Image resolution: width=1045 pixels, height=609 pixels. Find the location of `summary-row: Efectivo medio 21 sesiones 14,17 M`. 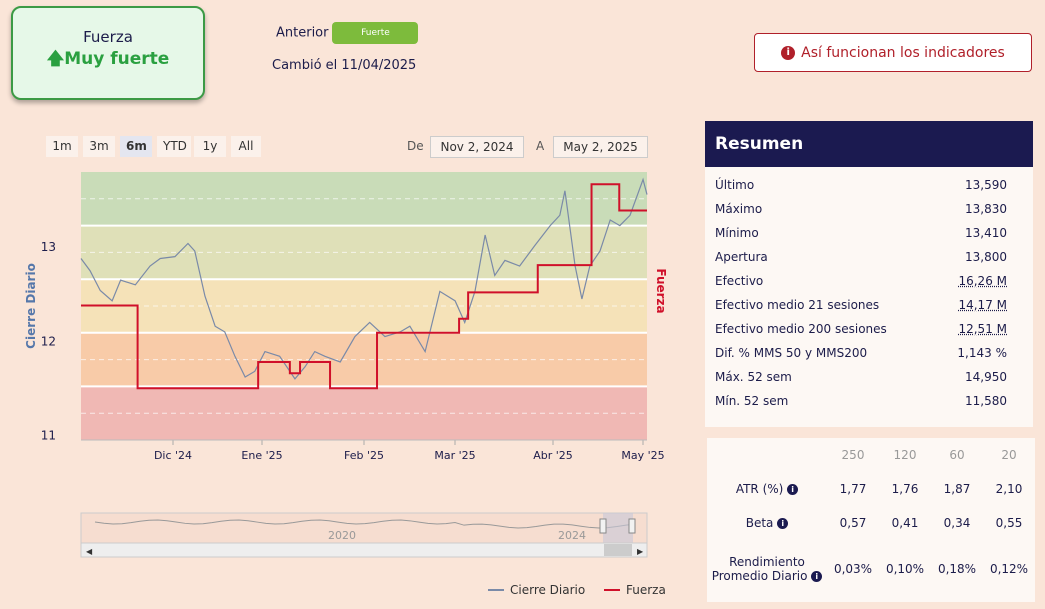

summary-row: Efectivo medio 21 sesiones 14,17 M is located at coordinates (869, 305).